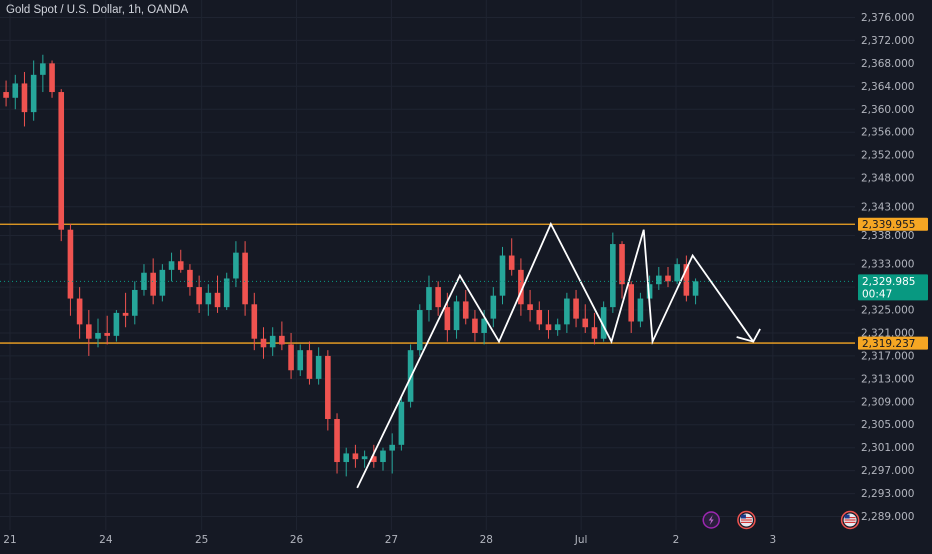 The image size is (932, 554). Describe the element at coordinates (887, 87) in the screenshot. I see `price-tick-label: 2,364.000` at that location.